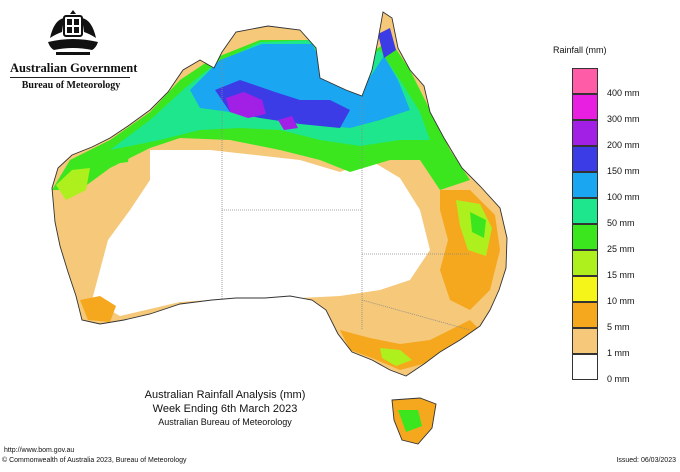  I want to click on legend-label: 300 mm, so click(623, 119).